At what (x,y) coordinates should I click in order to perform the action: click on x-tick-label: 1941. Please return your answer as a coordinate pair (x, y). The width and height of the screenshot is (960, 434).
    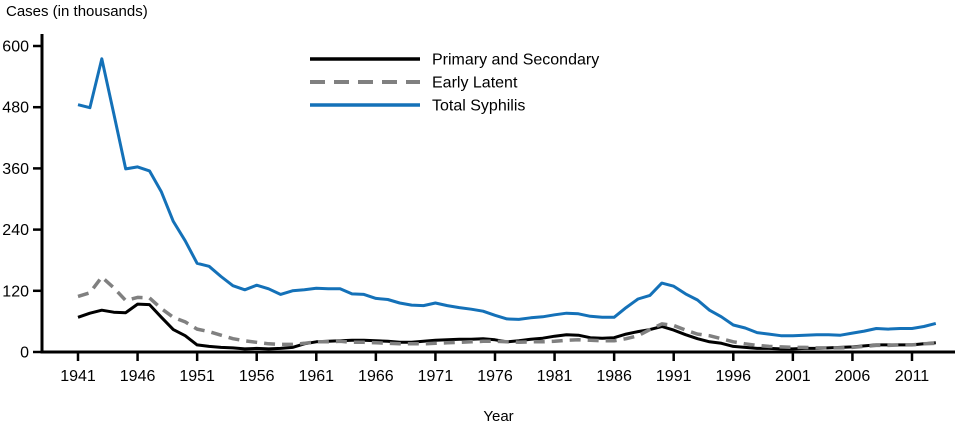
    Looking at the image, I should click on (78, 376).